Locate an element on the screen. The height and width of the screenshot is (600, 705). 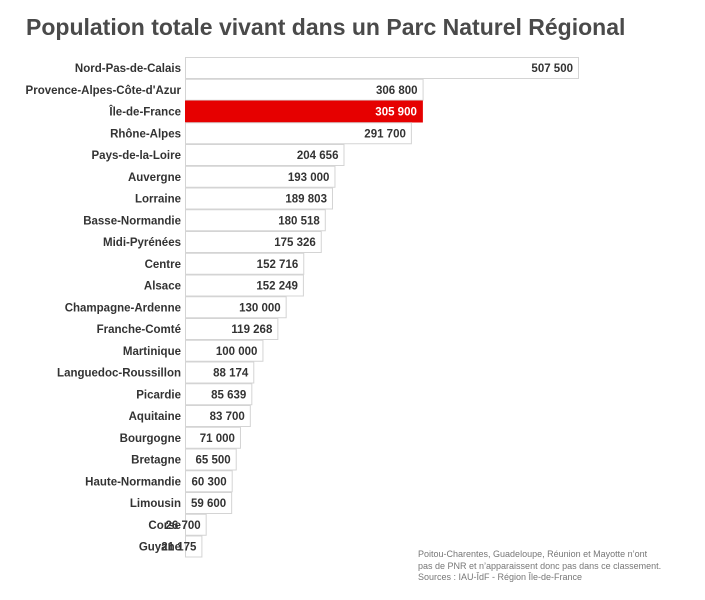
category-label: Franche-Comté is located at coordinates (139, 330).